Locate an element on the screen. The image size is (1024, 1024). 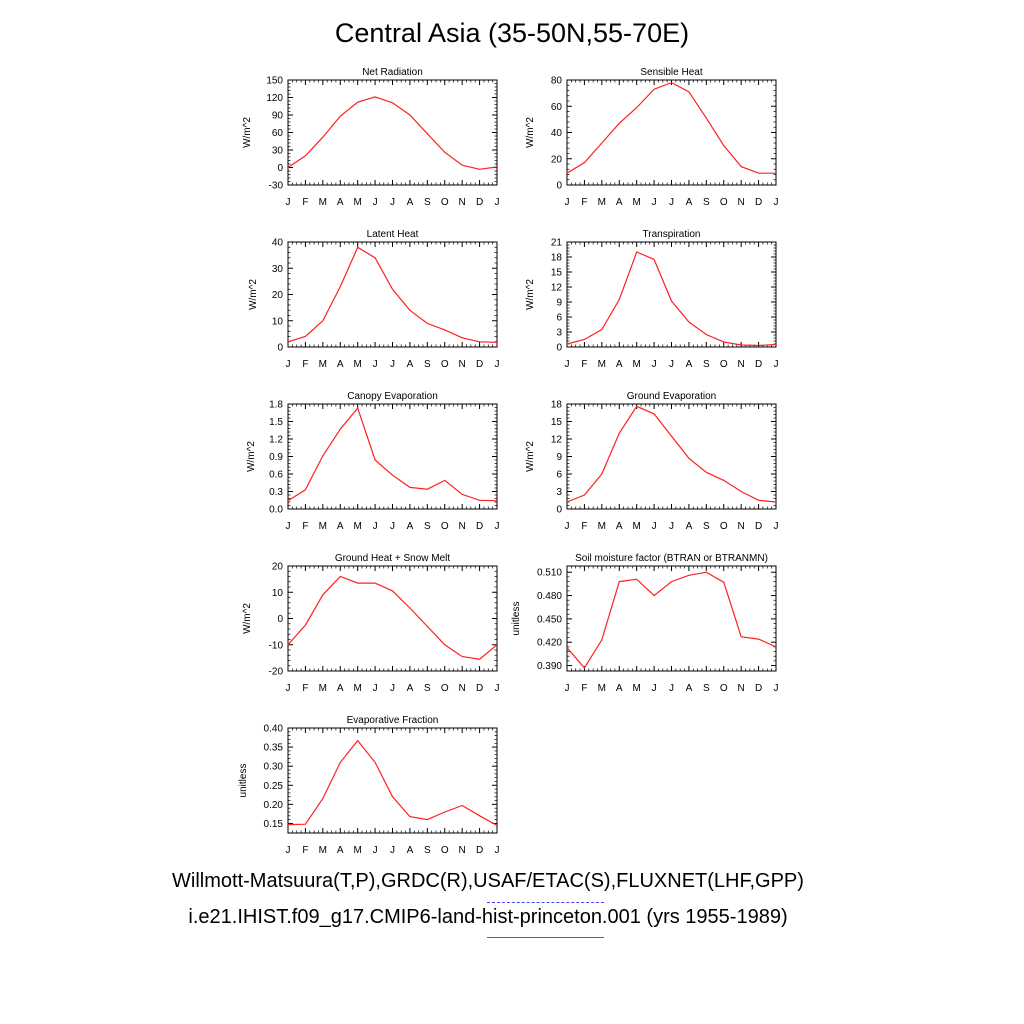
latent-heat-xtick-label: J is located at coordinates (392, 364).